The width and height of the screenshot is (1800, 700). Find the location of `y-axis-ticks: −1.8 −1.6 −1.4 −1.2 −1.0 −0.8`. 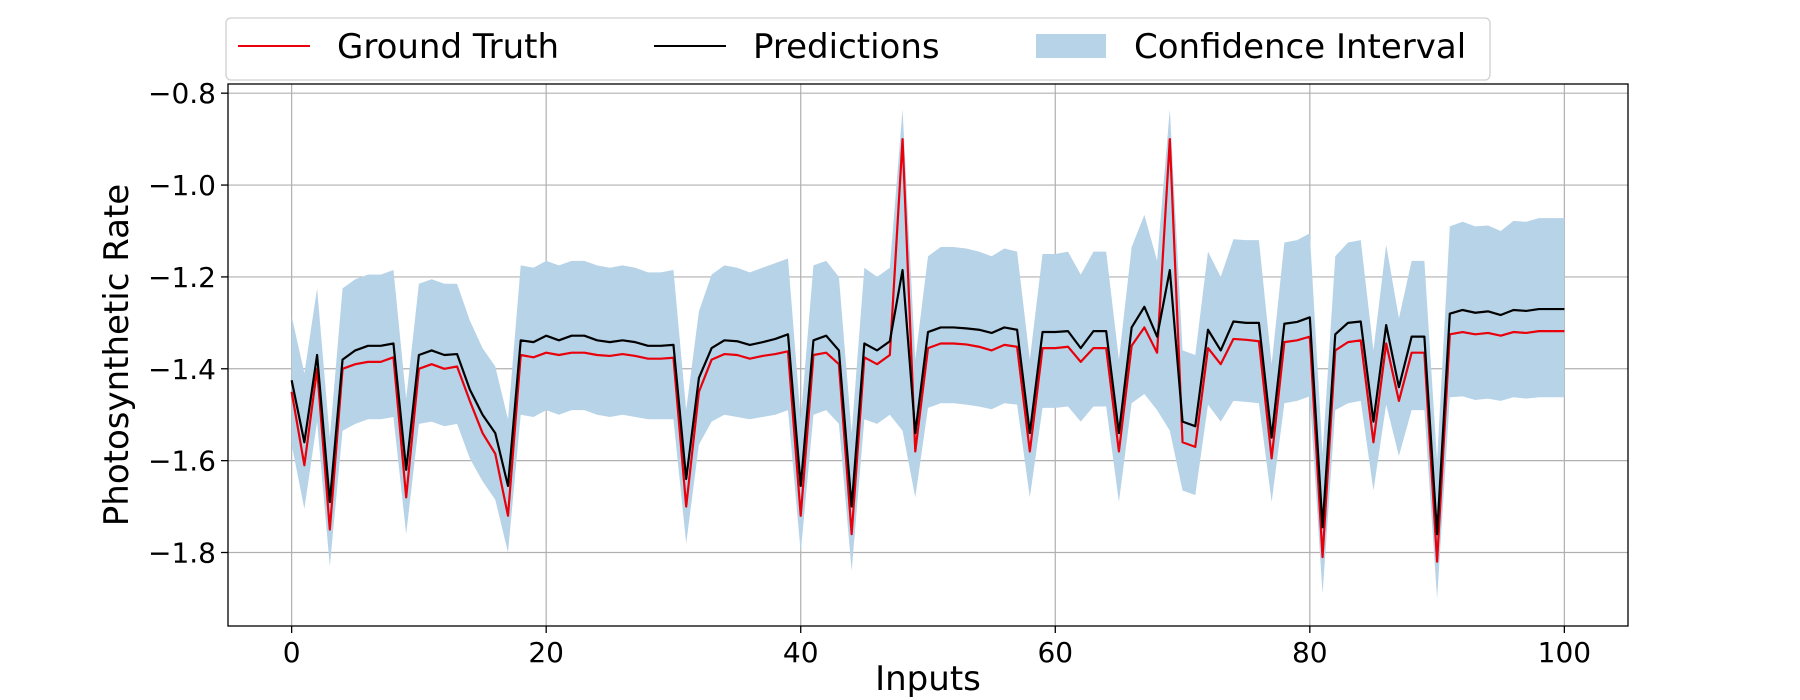

y-axis-ticks: −1.8 −1.6 −1.4 −1.2 −1.0 −0.8 is located at coordinates (188, 323).